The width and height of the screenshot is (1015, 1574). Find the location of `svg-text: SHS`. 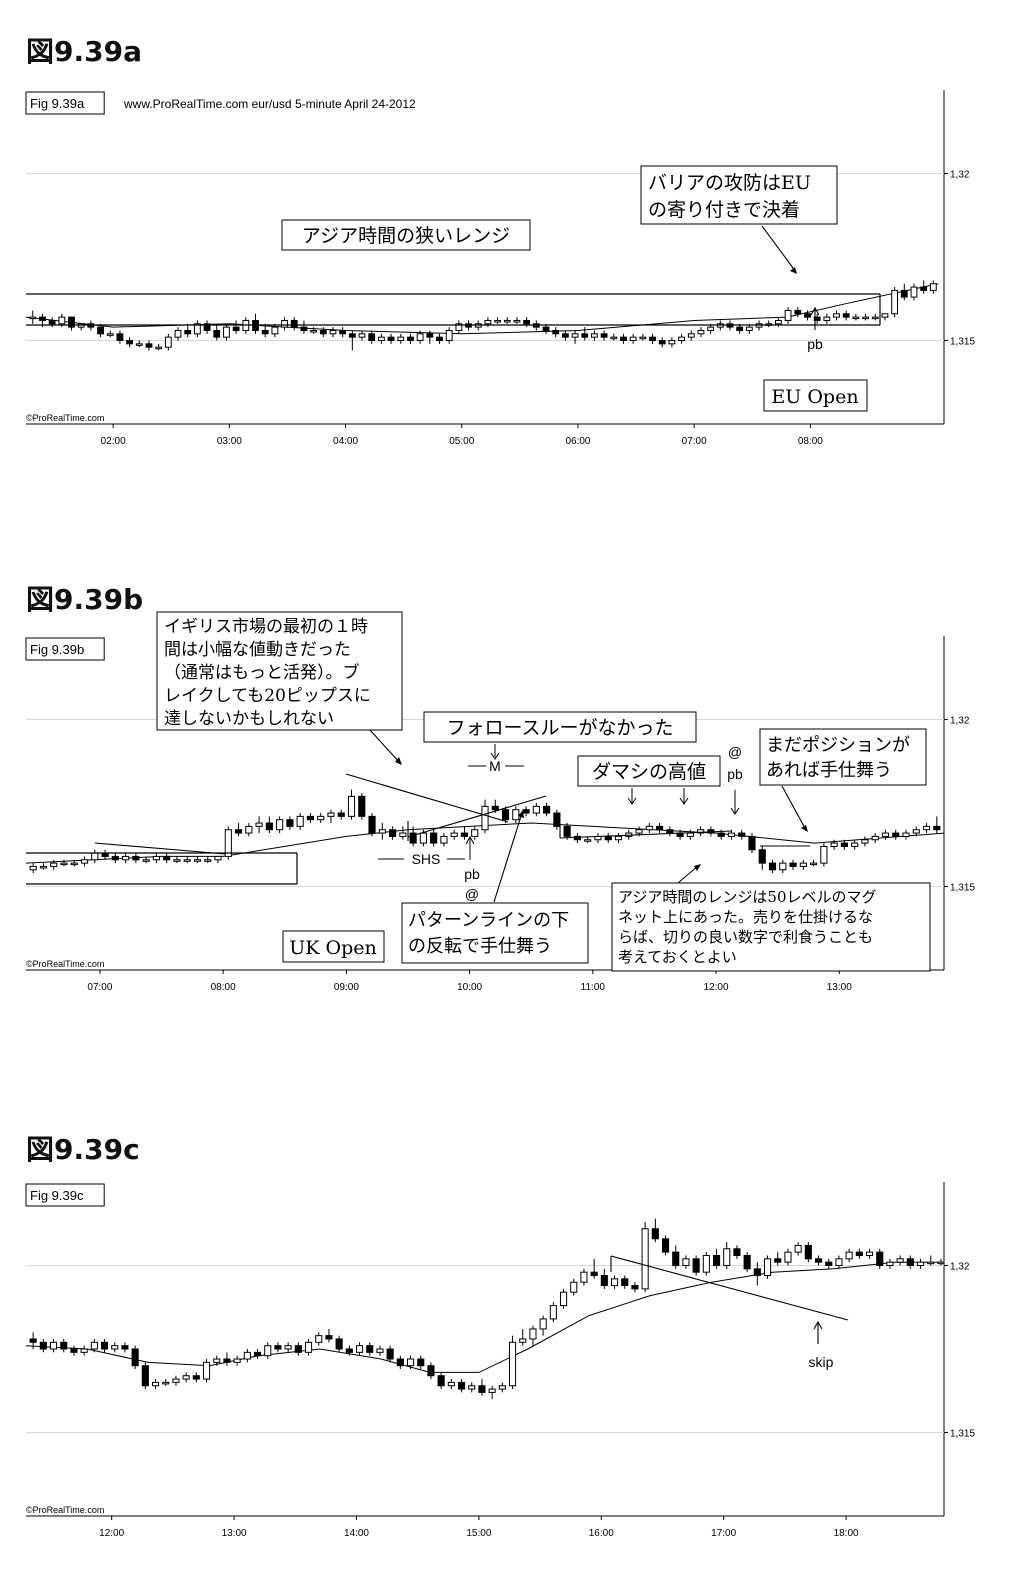

svg-text: SHS is located at coordinates (426, 859).